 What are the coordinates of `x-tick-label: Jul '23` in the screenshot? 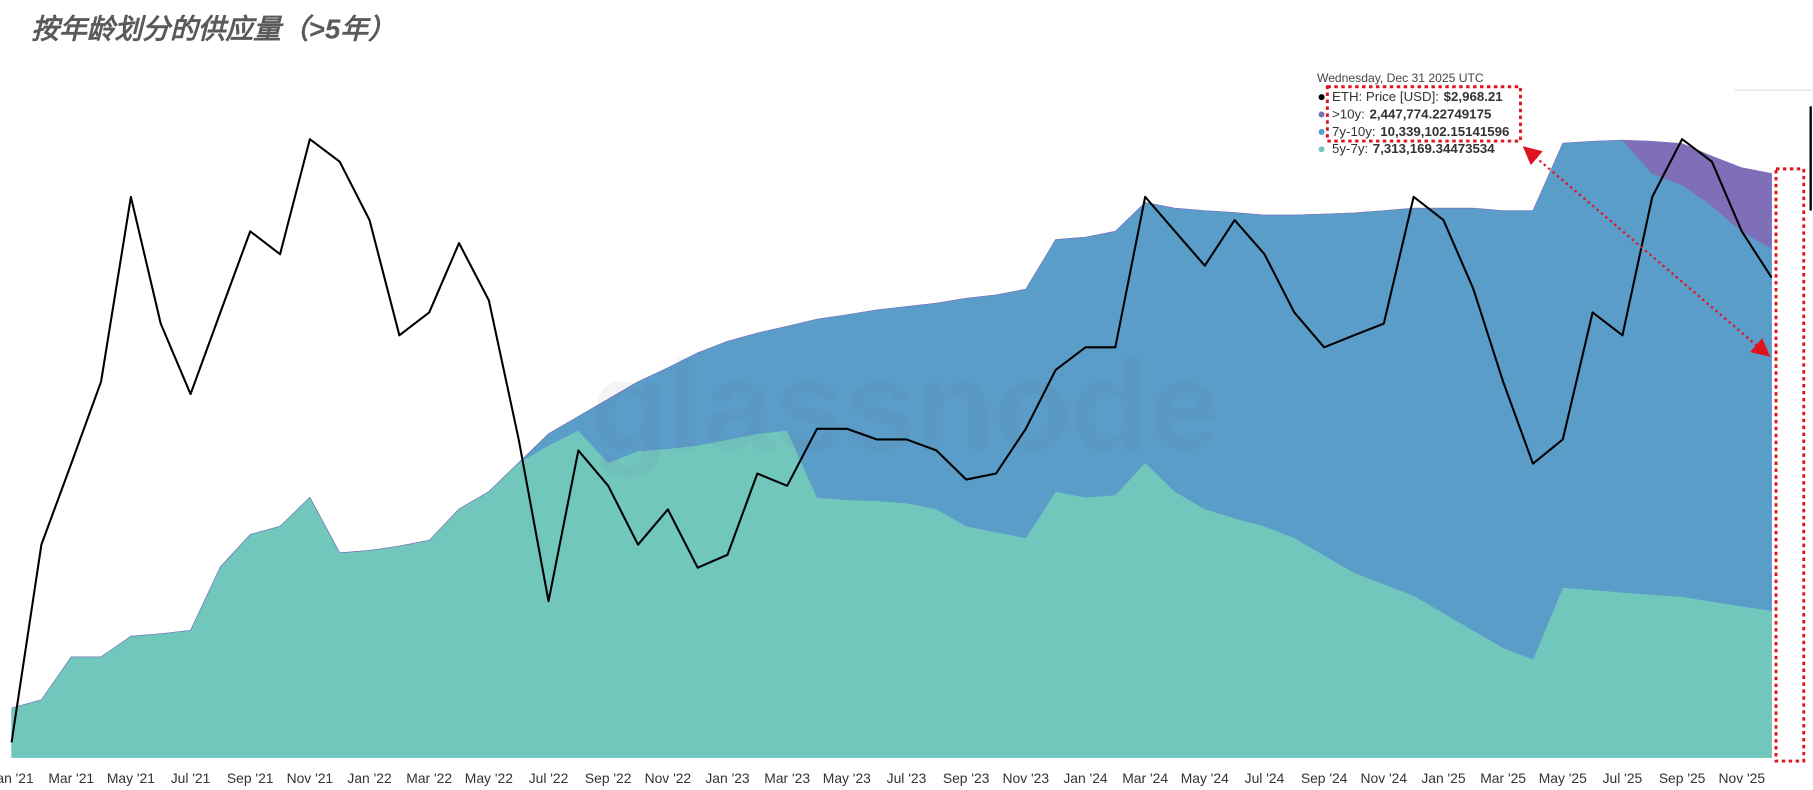 It's located at (907, 778).